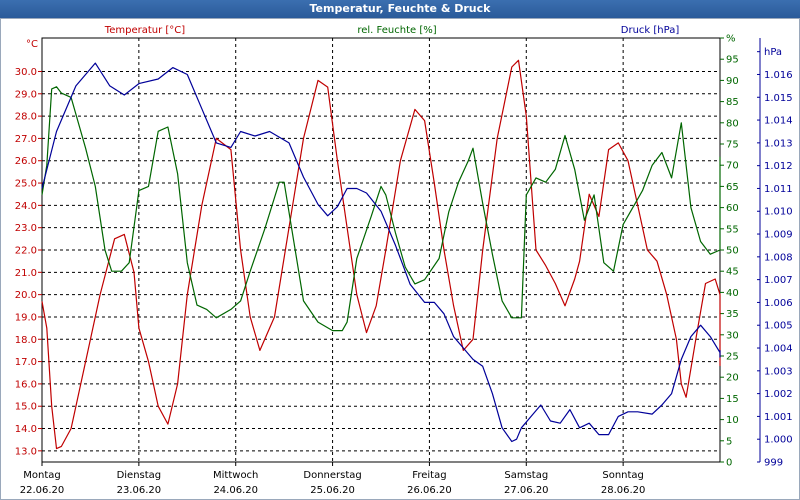 This screenshot has height=500, width=800. What do you see at coordinates (778, 75) in the screenshot?
I see `pressure-tick-label: 1.016` at bounding box center [778, 75].